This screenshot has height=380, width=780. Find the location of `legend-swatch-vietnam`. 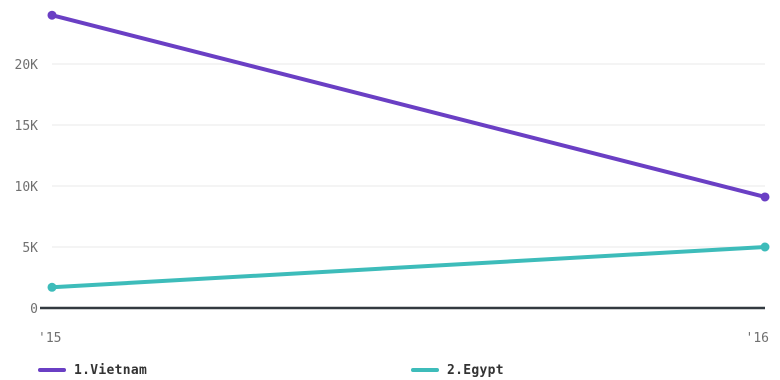

legend-swatch-vietnam is located at coordinates (52, 370).